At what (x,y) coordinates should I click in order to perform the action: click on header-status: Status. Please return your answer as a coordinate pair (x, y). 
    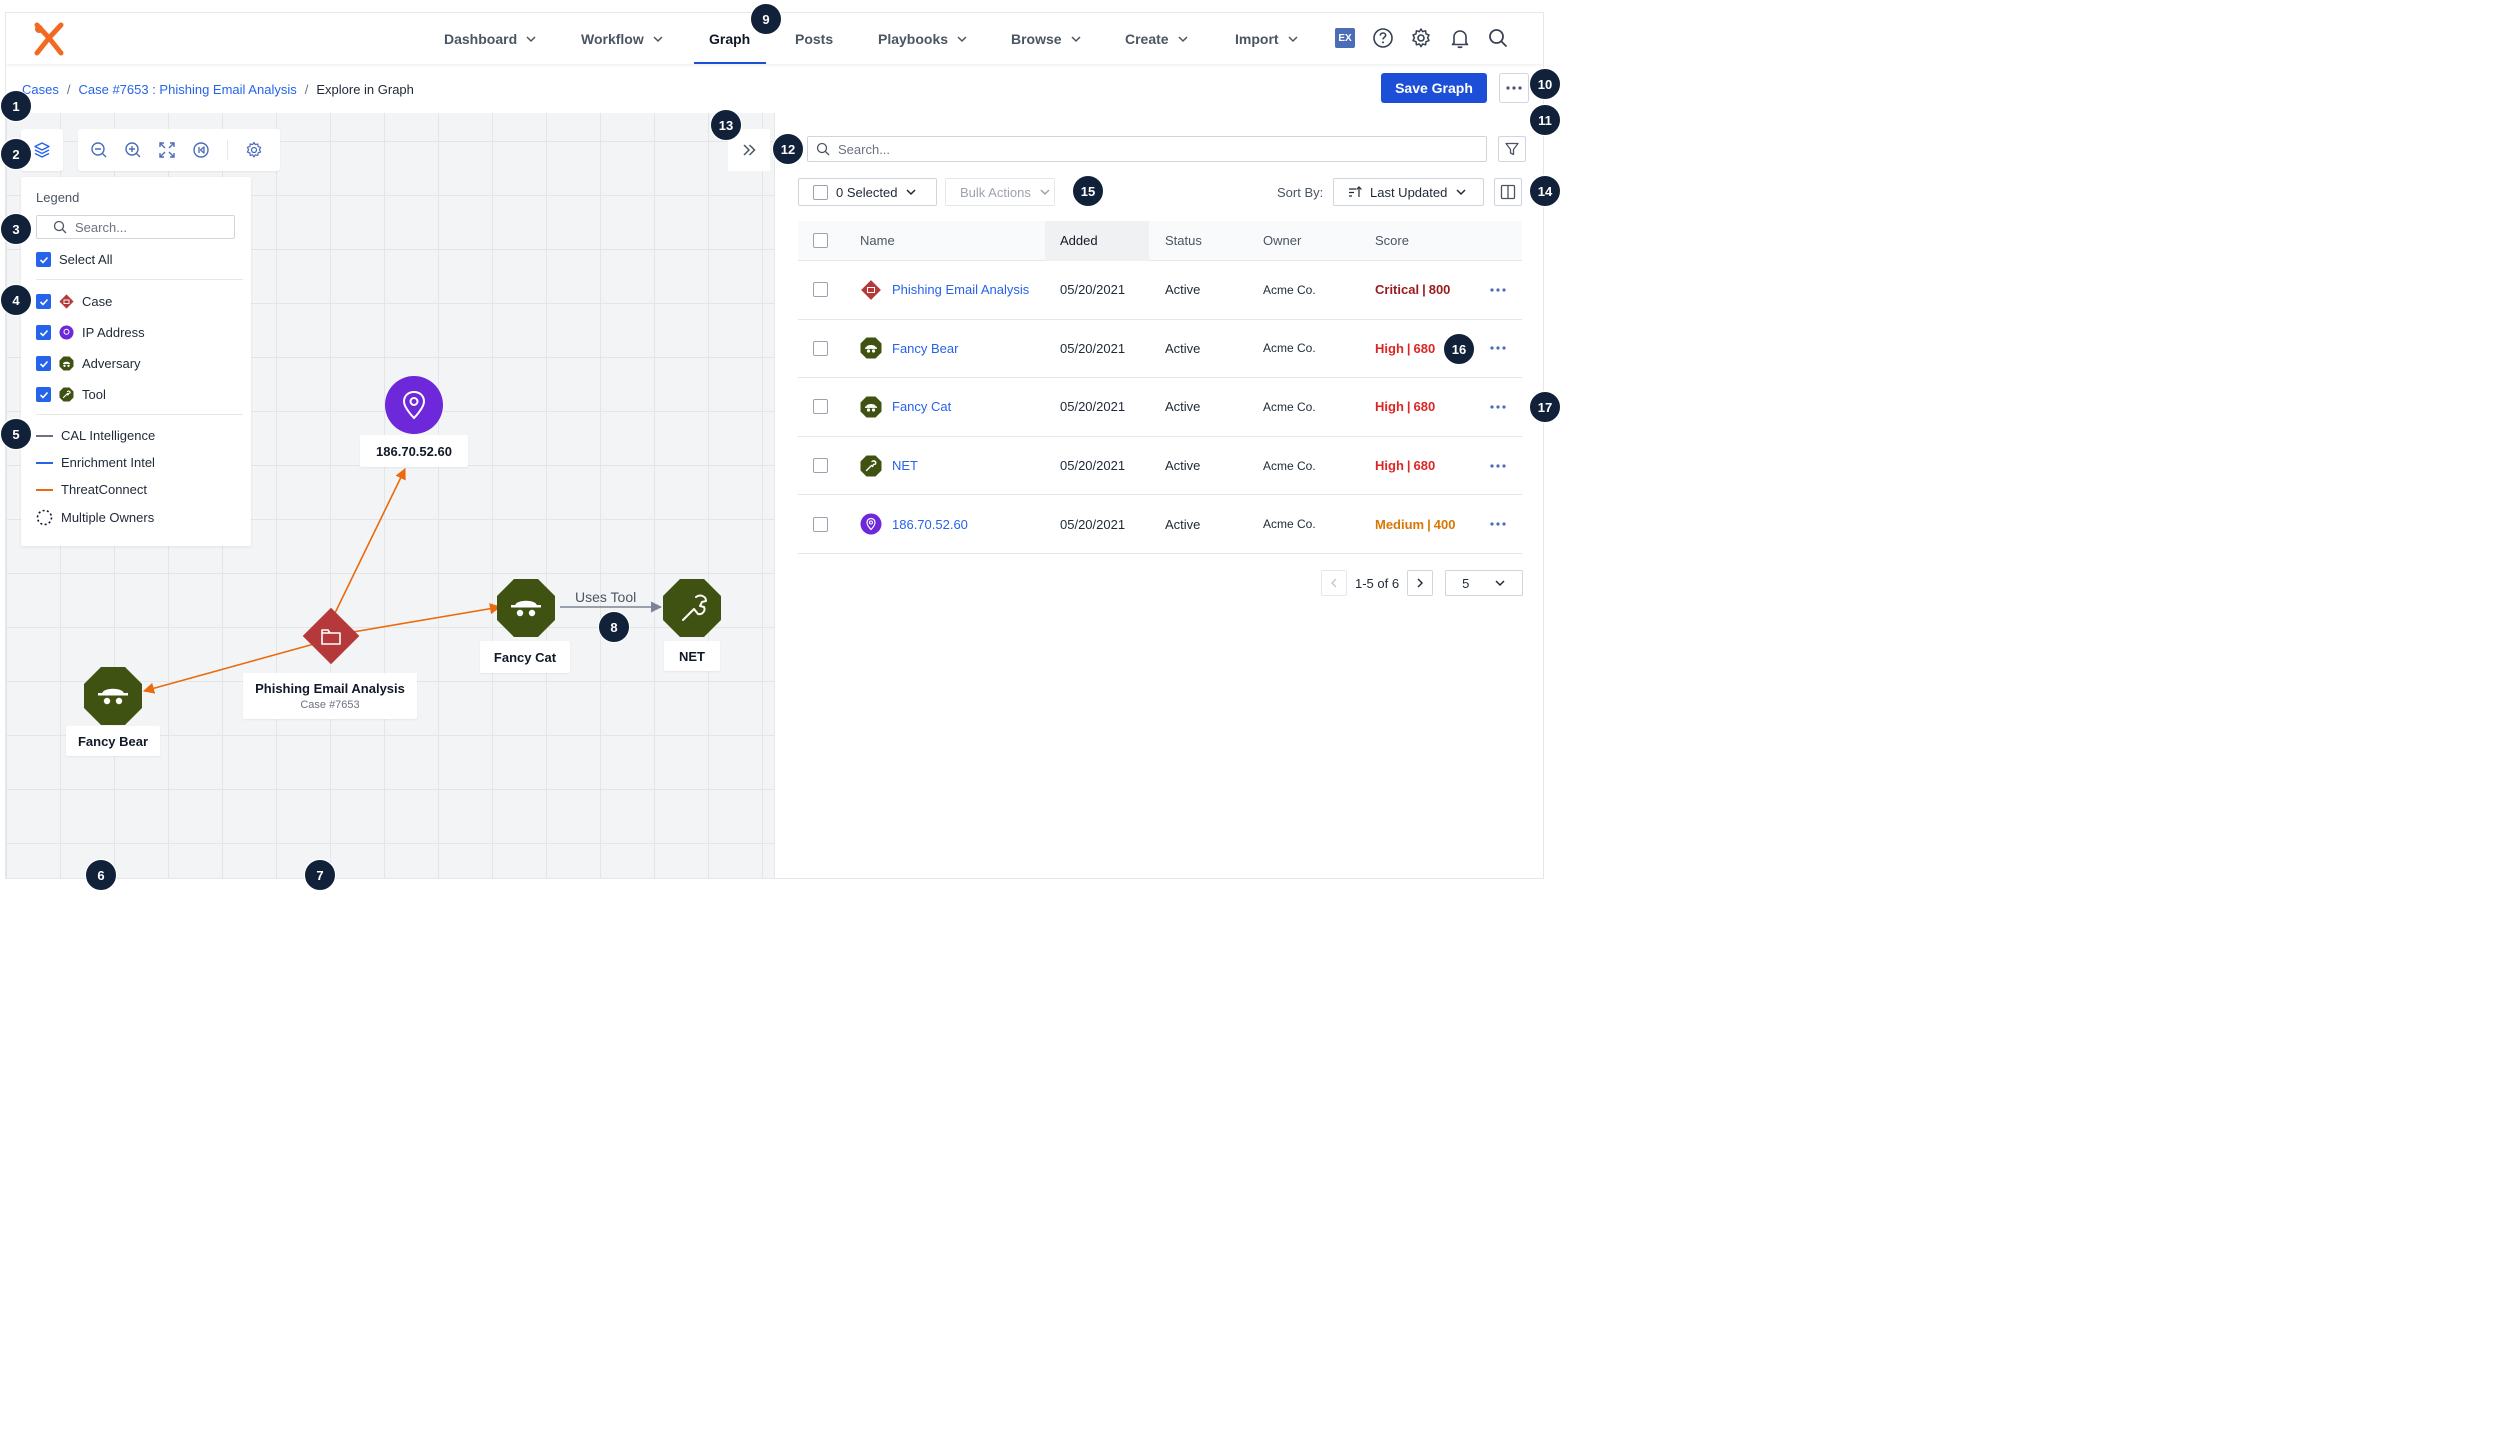
    Looking at the image, I should click on (1183, 240).